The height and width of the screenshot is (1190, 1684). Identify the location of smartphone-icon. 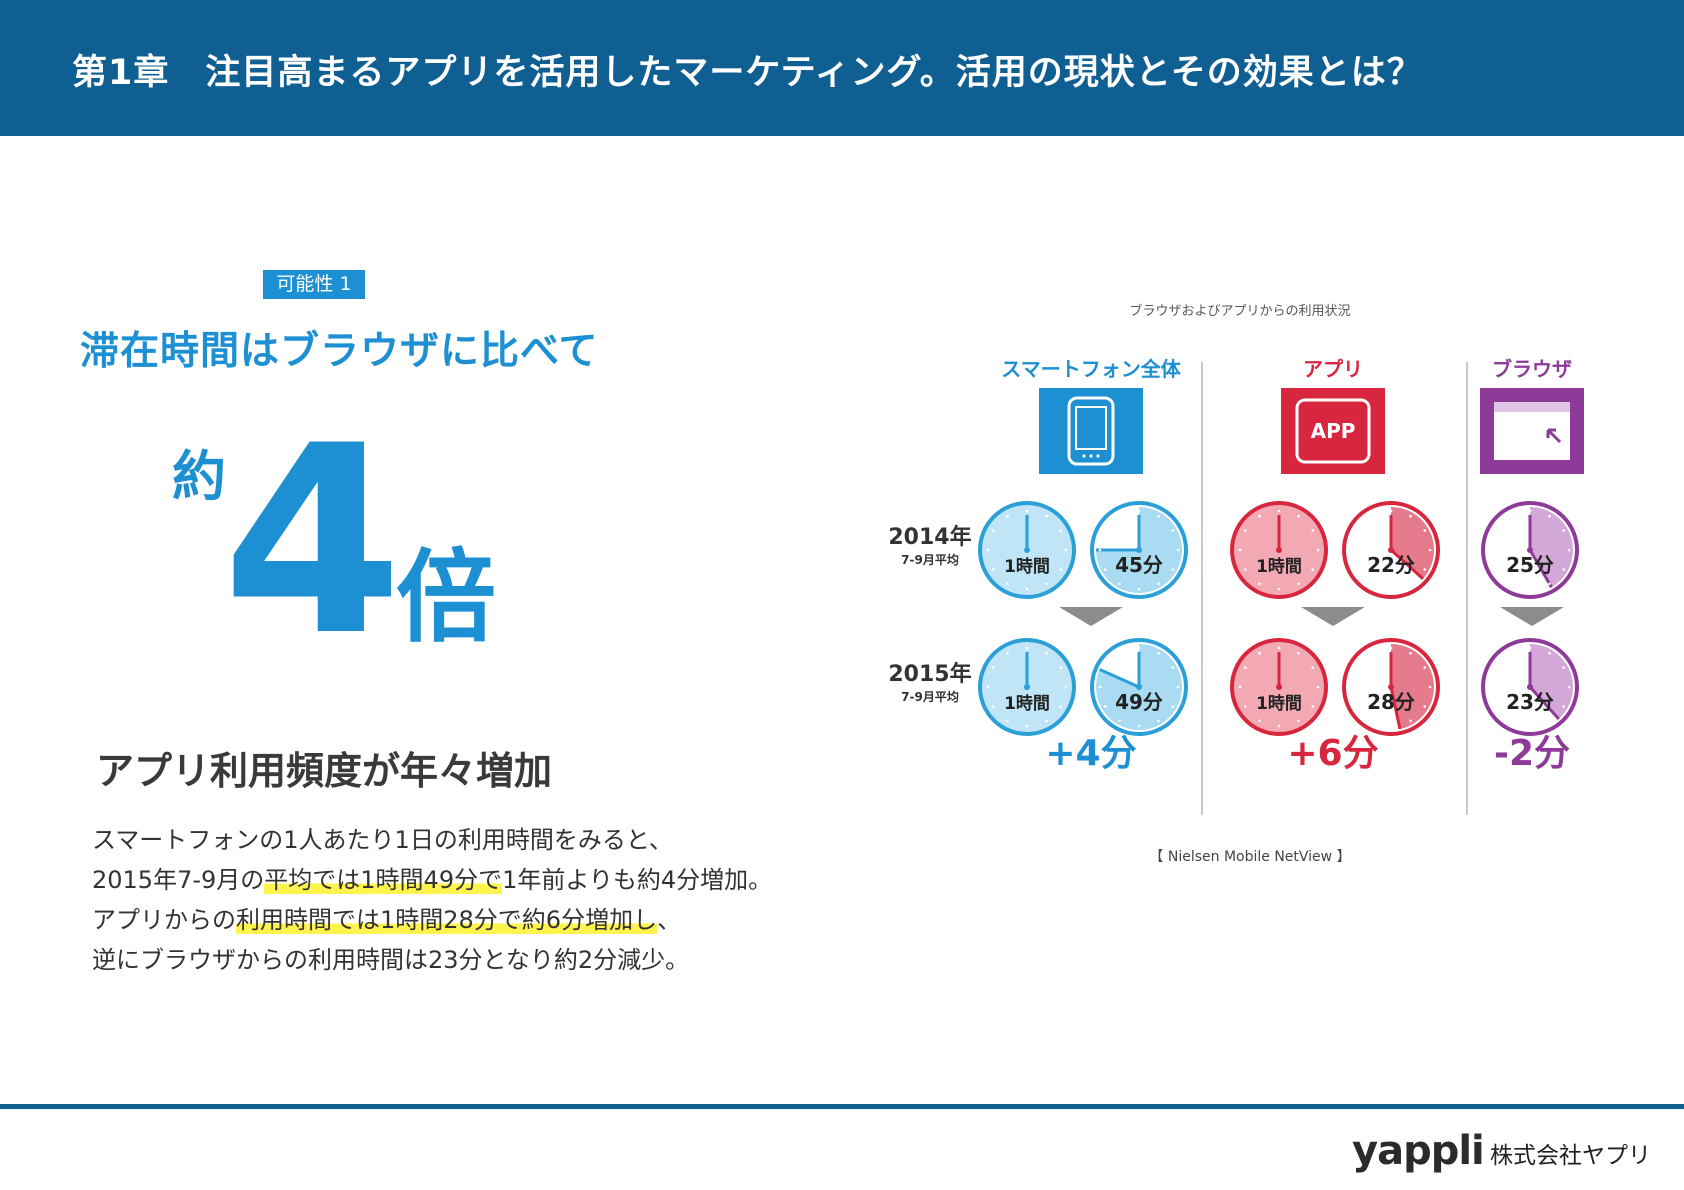
(1091, 431).